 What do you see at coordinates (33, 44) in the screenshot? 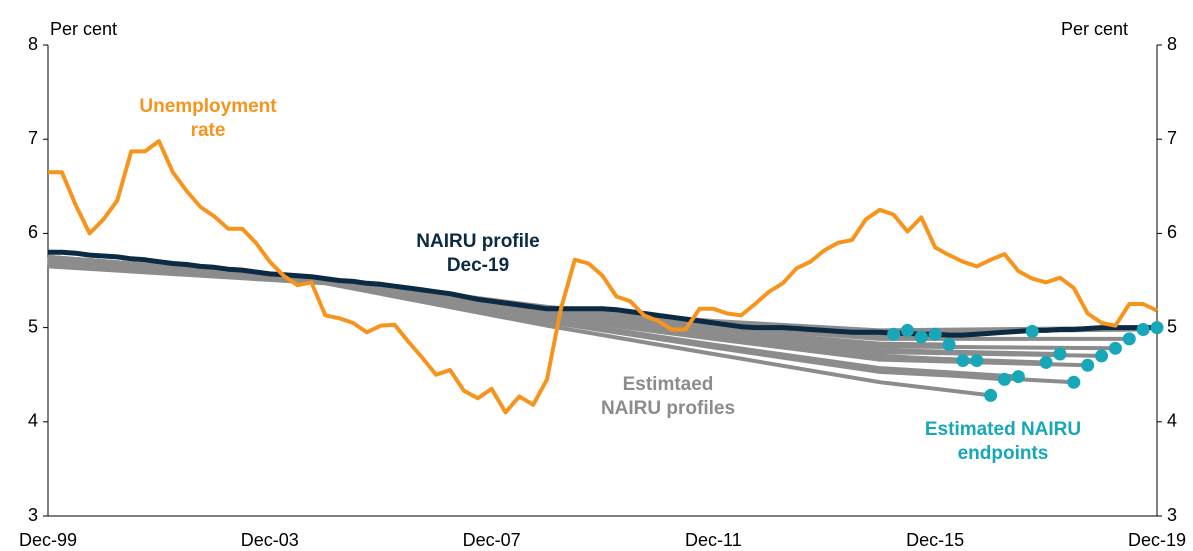
I see `y-tick-label: 8` at bounding box center [33, 44].